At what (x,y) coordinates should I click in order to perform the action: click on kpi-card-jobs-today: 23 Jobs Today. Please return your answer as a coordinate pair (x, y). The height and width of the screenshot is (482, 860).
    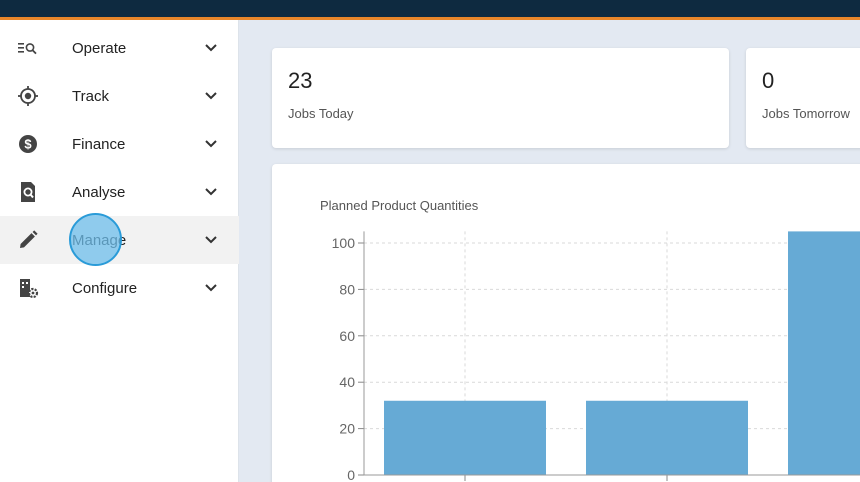
    Looking at the image, I should click on (500, 98).